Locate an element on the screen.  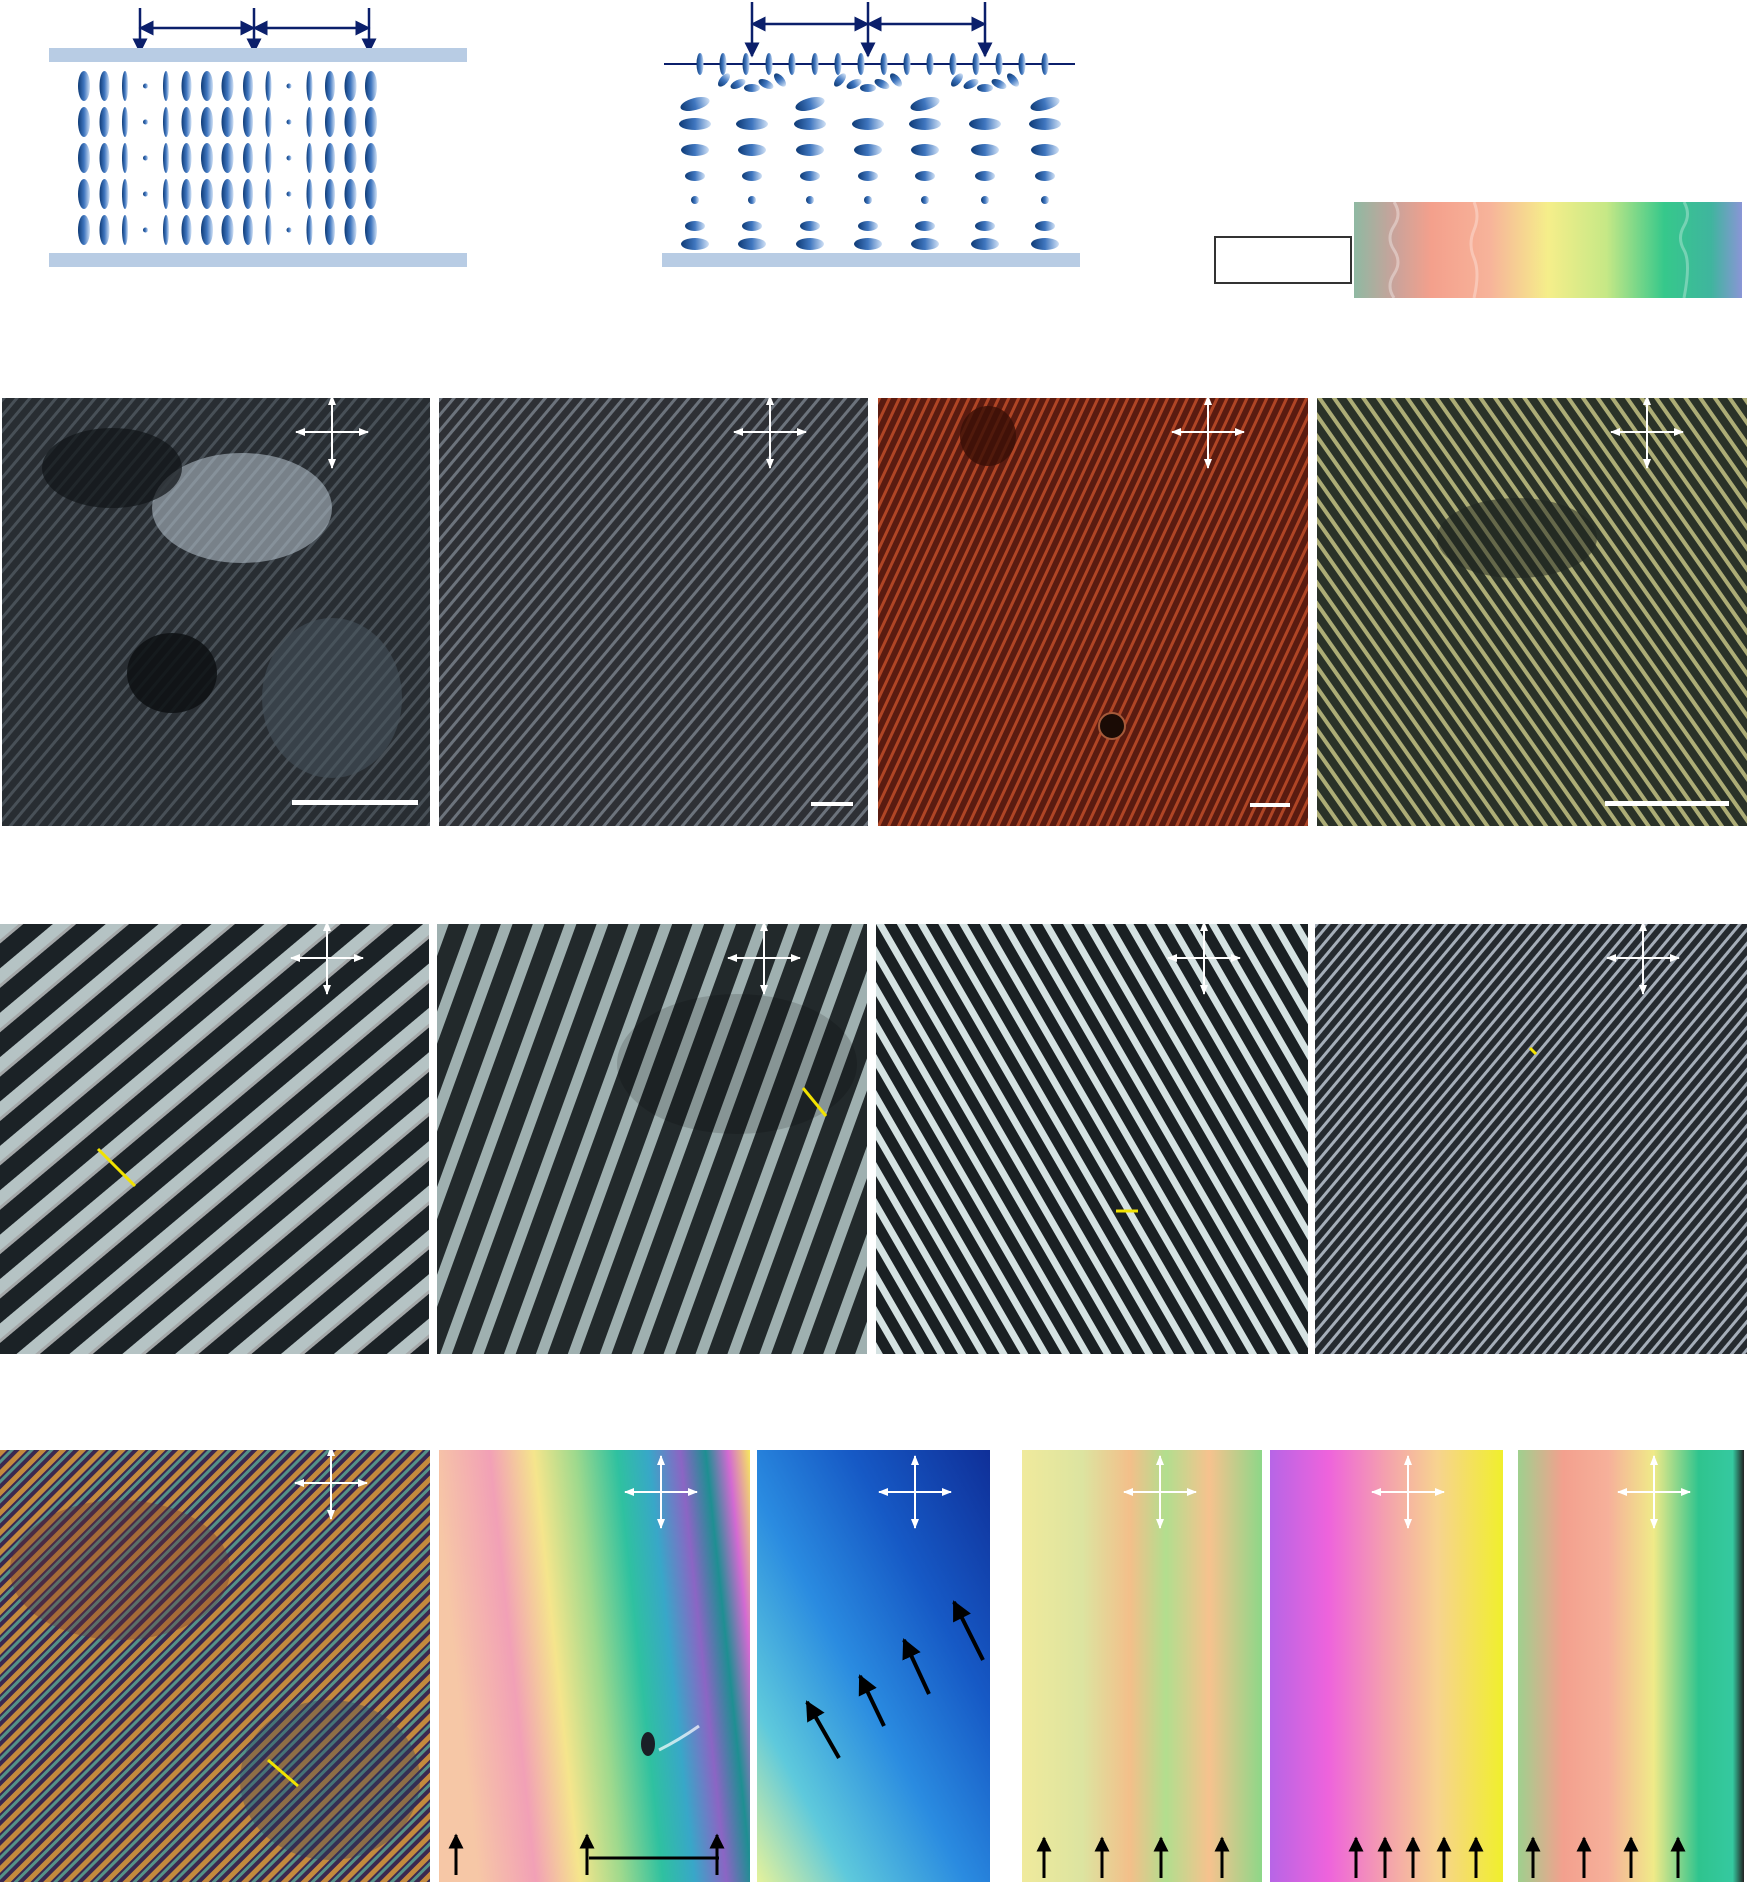
scale-bar-icon is located at coordinates (355, 802).